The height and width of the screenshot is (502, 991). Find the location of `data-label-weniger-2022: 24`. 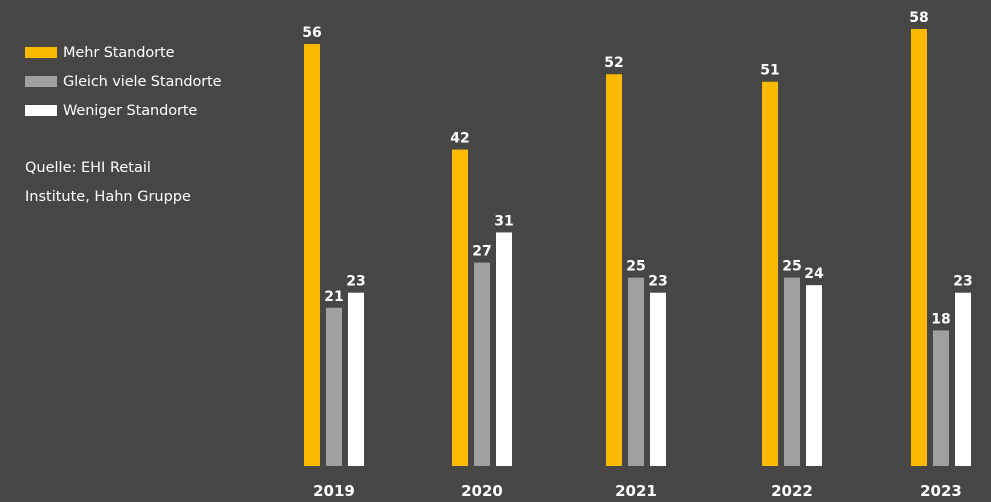

data-label-weniger-2022: 24 is located at coordinates (814, 274).